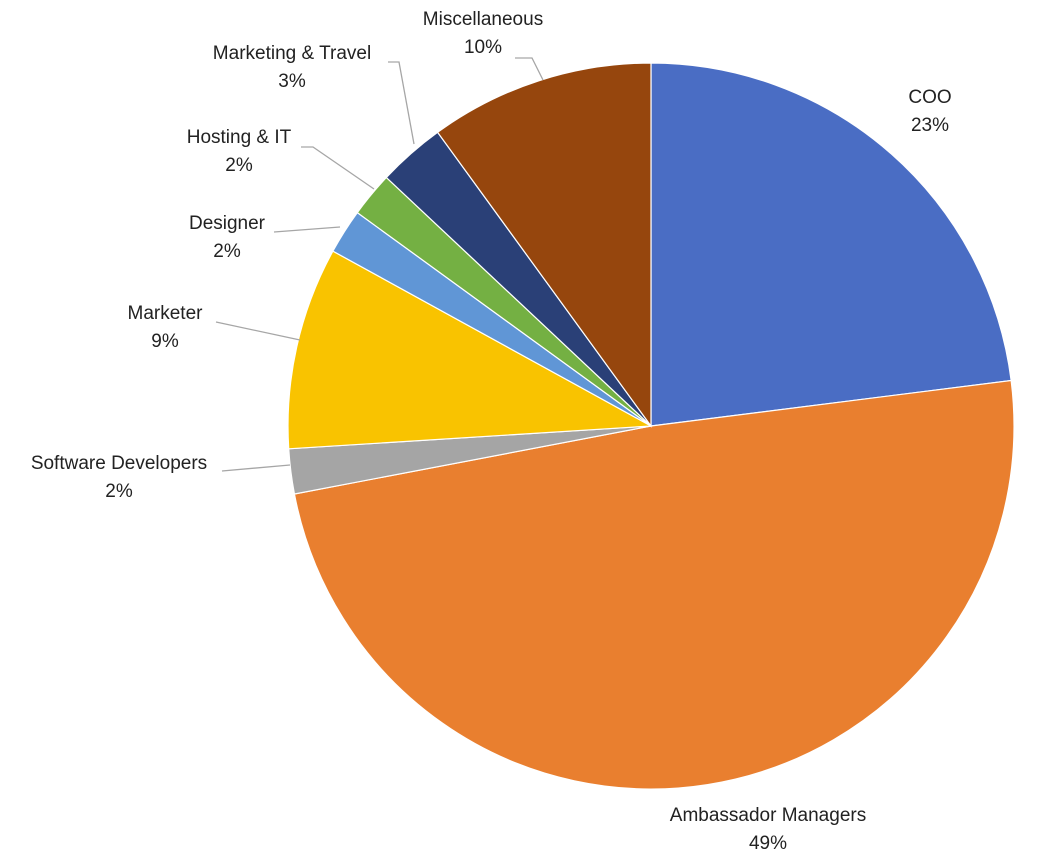  What do you see at coordinates (292, 67) in the screenshot?
I see `data-label-marketing-travel: Marketing & Travel 3%` at bounding box center [292, 67].